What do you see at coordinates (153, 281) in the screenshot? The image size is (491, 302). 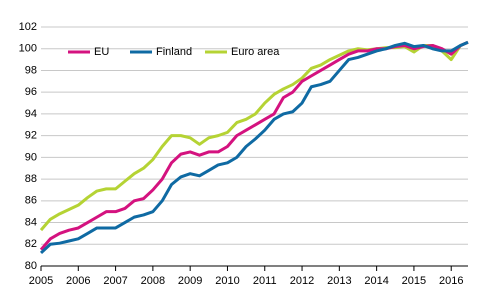 I see `x-tick-label: 2008` at bounding box center [153, 281].